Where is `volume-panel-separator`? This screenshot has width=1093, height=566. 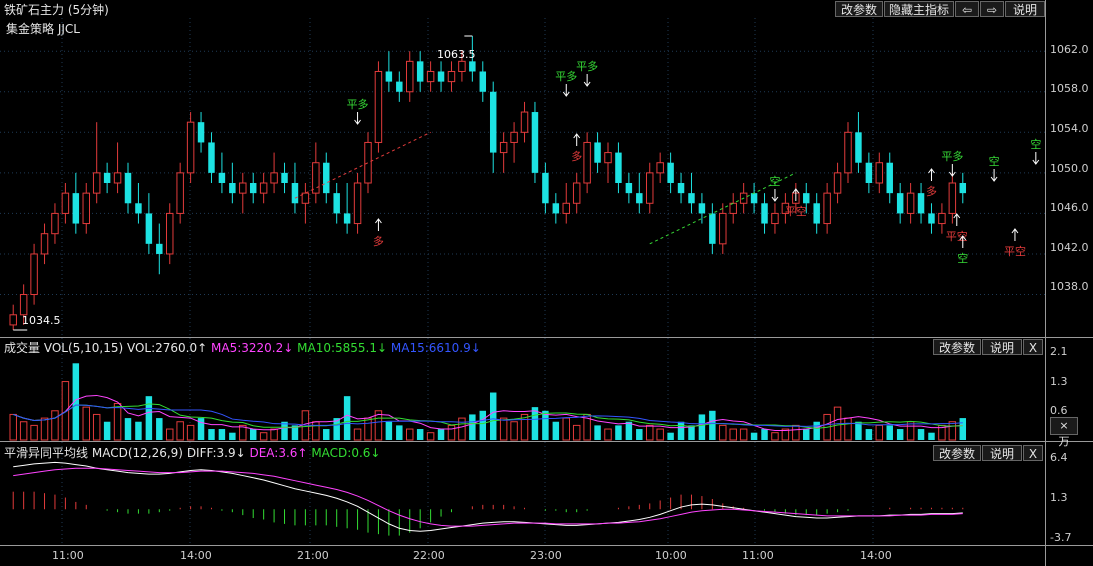 volume-panel-separator is located at coordinates (546, 441).